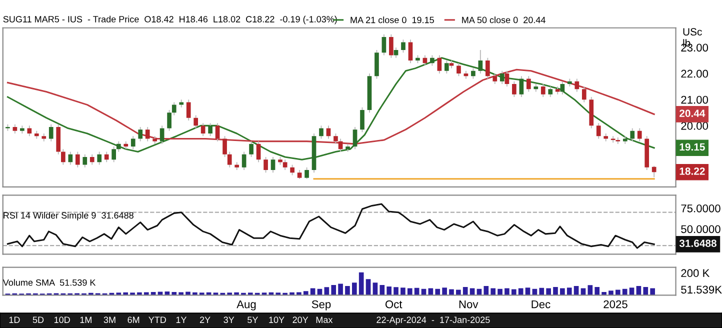 The height and width of the screenshot is (328, 722). Describe the element at coordinates (181, 319) in the screenshot. I see `text: 1Y` at that location.